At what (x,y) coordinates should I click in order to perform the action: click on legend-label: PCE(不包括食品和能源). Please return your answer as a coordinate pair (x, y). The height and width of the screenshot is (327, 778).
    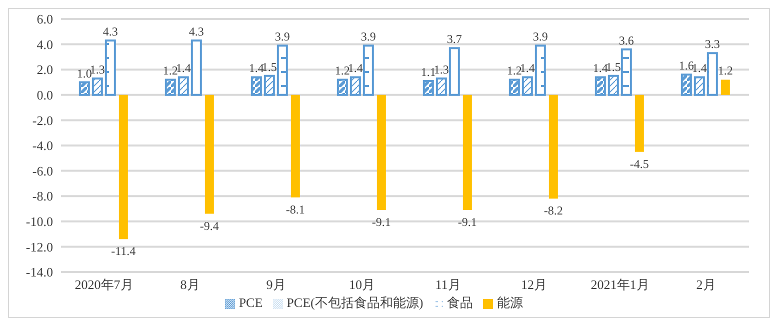
    Looking at the image, I should click on (355, 302).